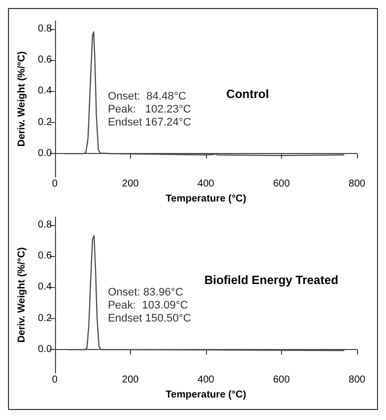 This screenshot has height=420, width=386. Describe the element at coordinates (150, 110) in the screenshot. I see `annotation: Peak: 102.23°C` at that location.